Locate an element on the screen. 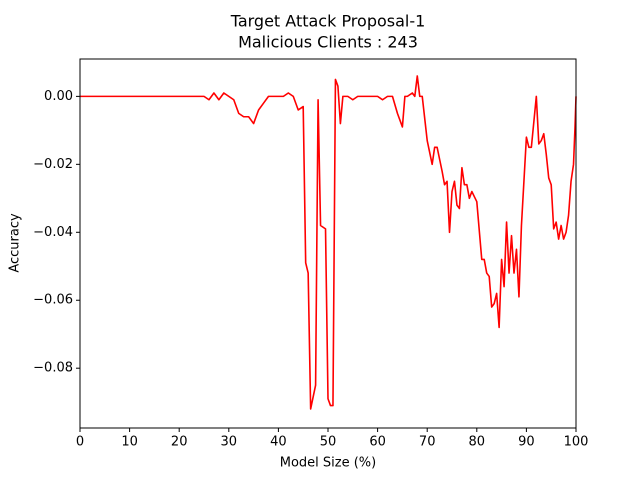 This screenshot has width=640, height=480. x-tick-label: 40 is located at coordinates (278, 442).